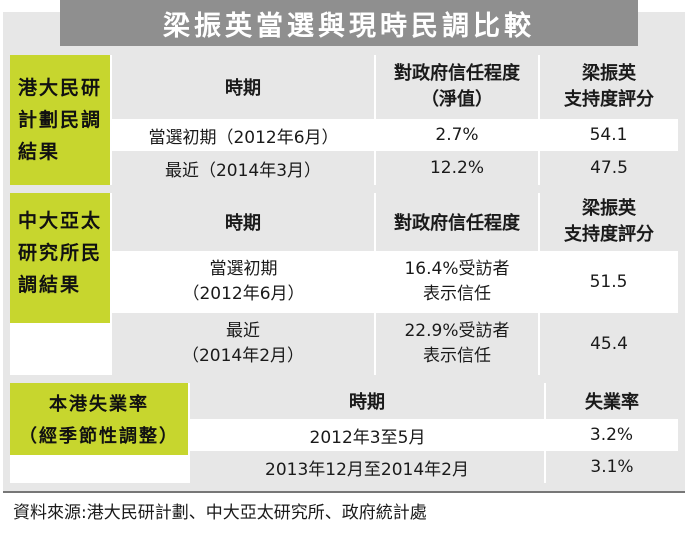 This screenshot has height=540, width=691. I want to click on hku-header-trust-note: （淨值）, so click(457, 99).